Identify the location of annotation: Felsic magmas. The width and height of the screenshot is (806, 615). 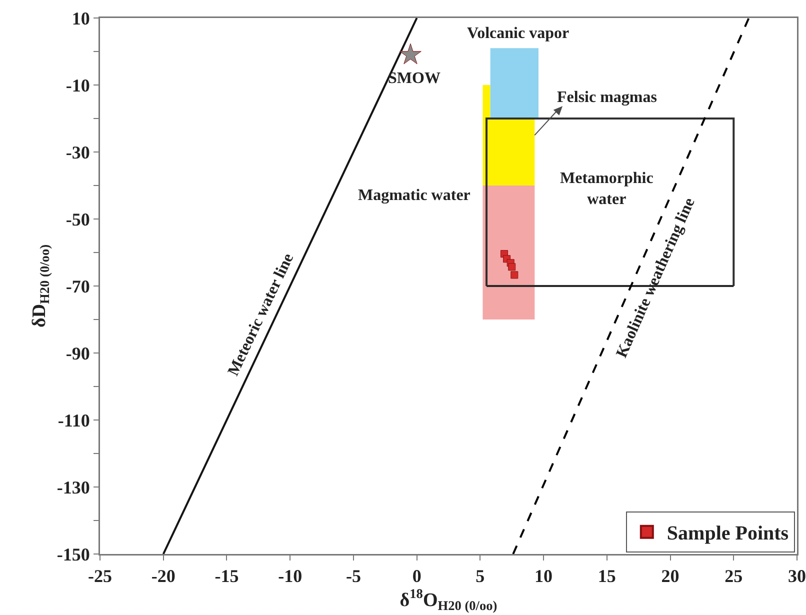
(607, 97).